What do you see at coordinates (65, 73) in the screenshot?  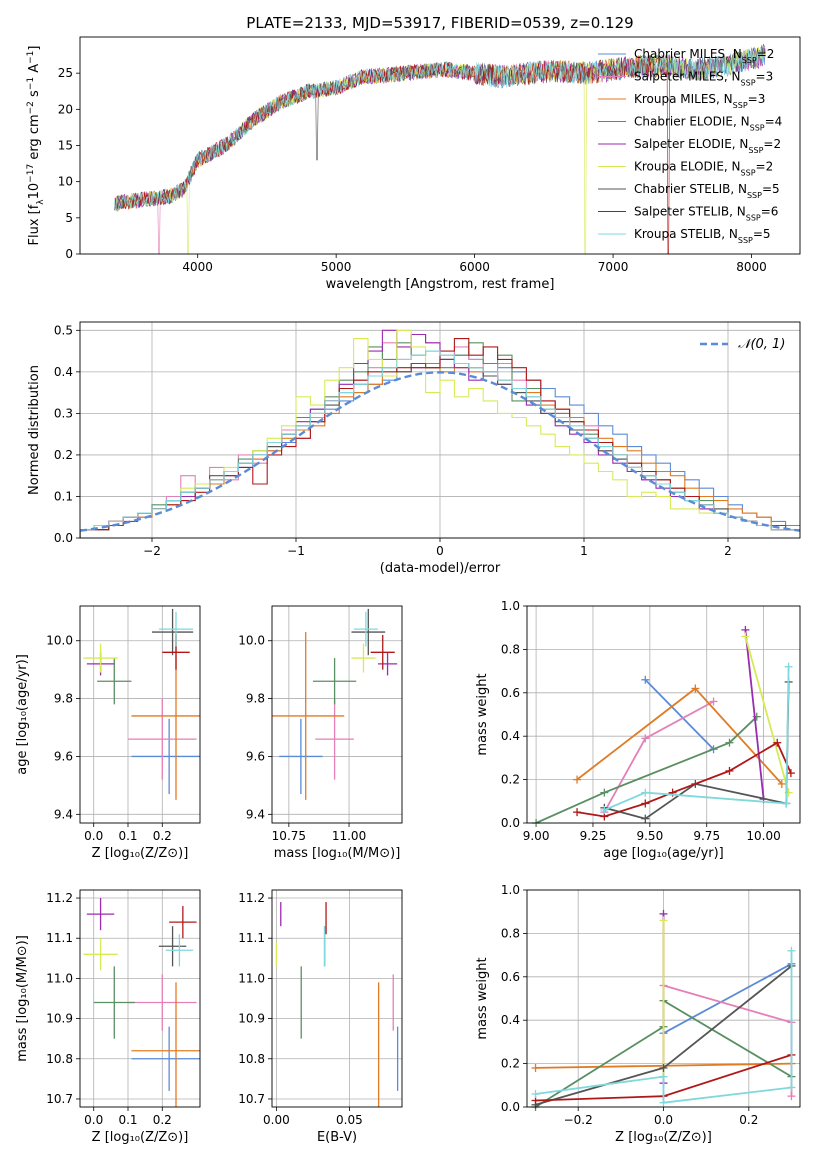 I see `y-tick-label: 25` at bounding box center [65, 73].